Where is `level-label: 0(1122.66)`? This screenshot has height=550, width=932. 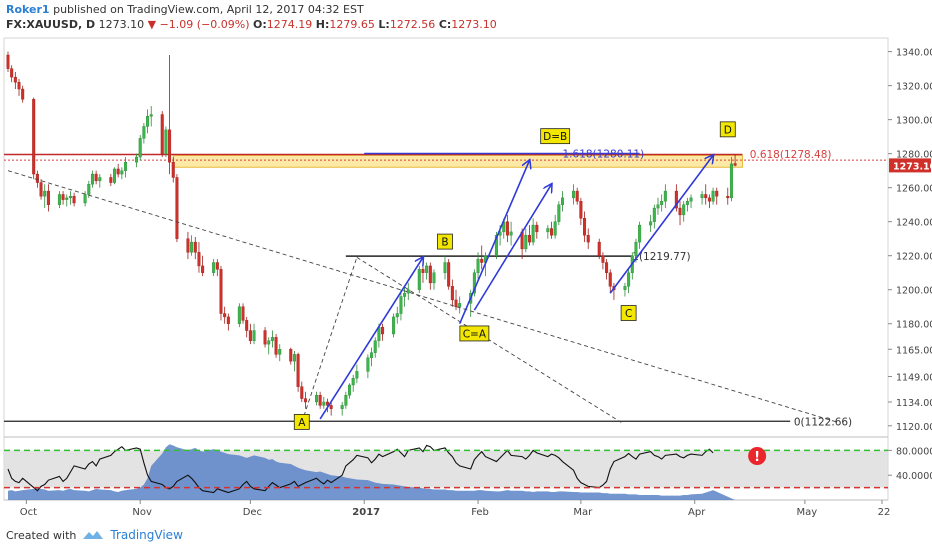 level-label: 0(1122.66) is located at coordinates (823, 422).